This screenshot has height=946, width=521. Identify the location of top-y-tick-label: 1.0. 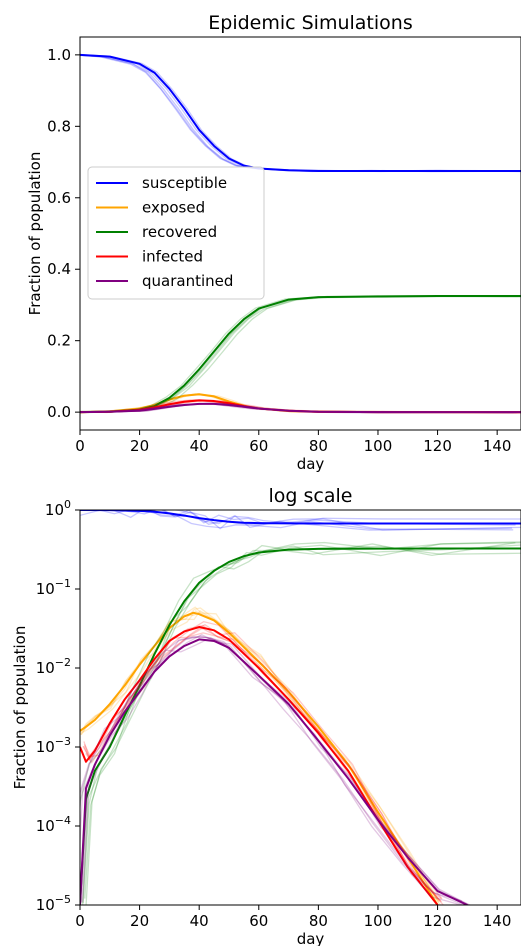
(59, 55).